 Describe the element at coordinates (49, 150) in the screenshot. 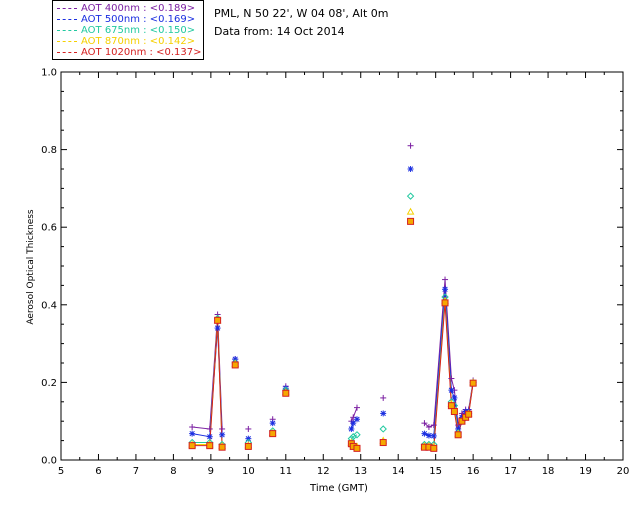

I see `y-tick-label: 0.8` at that location.